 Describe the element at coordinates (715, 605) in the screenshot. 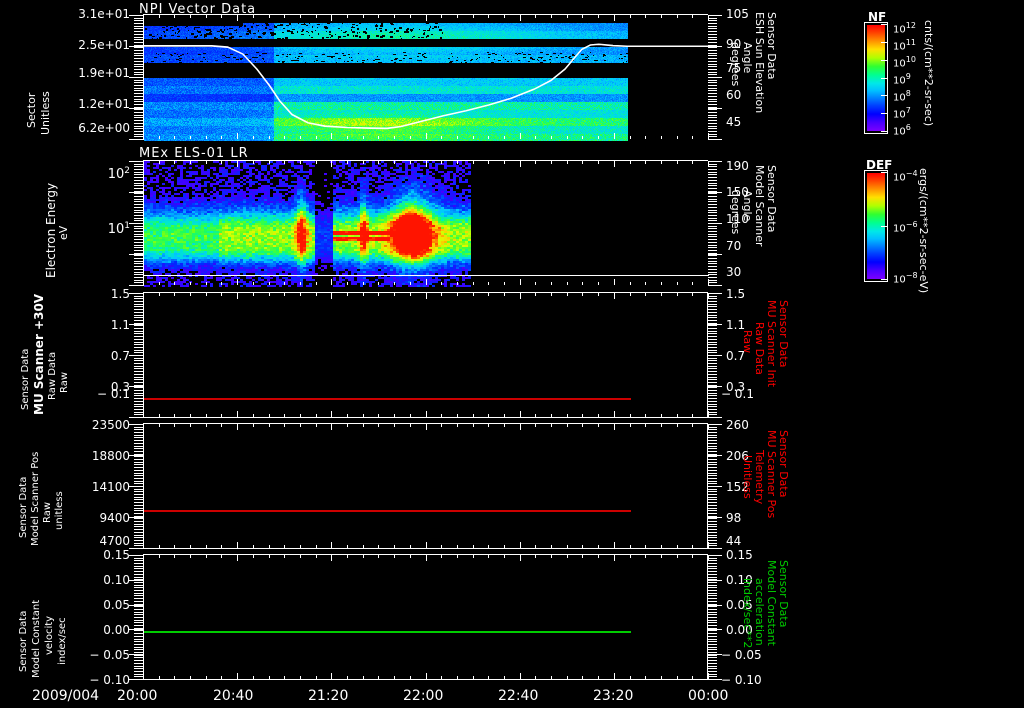

I see `panel4-ytick-major-right` at that location.